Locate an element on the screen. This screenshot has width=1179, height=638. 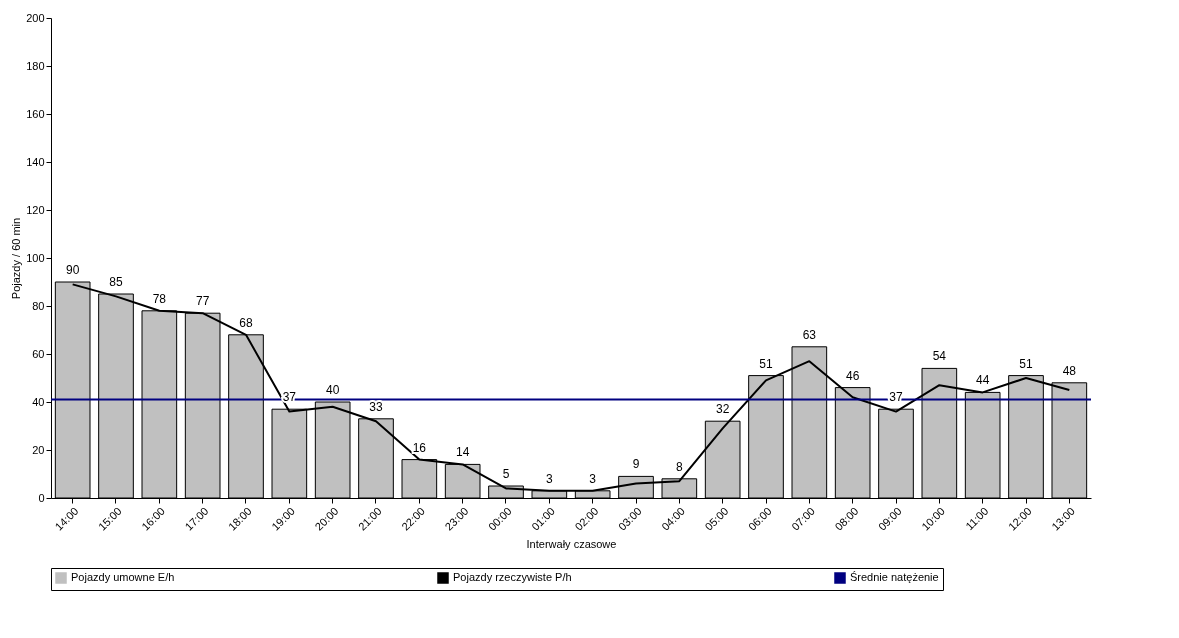
data-label: 44 is located at coordinates (982, 380).